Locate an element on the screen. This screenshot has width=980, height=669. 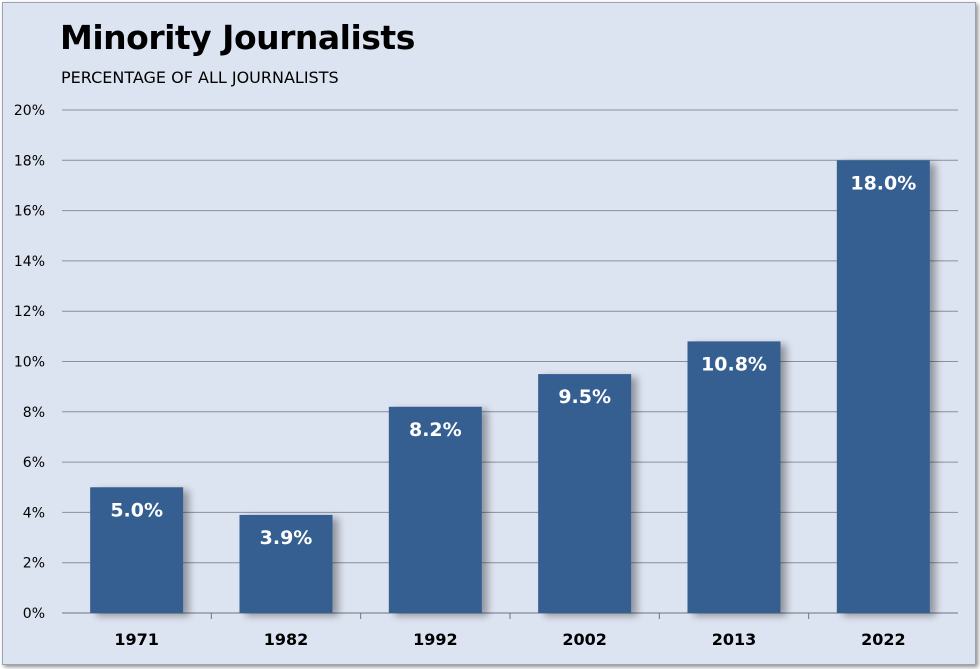
y-tick-label: 14% is located at coordinates (29, 262).